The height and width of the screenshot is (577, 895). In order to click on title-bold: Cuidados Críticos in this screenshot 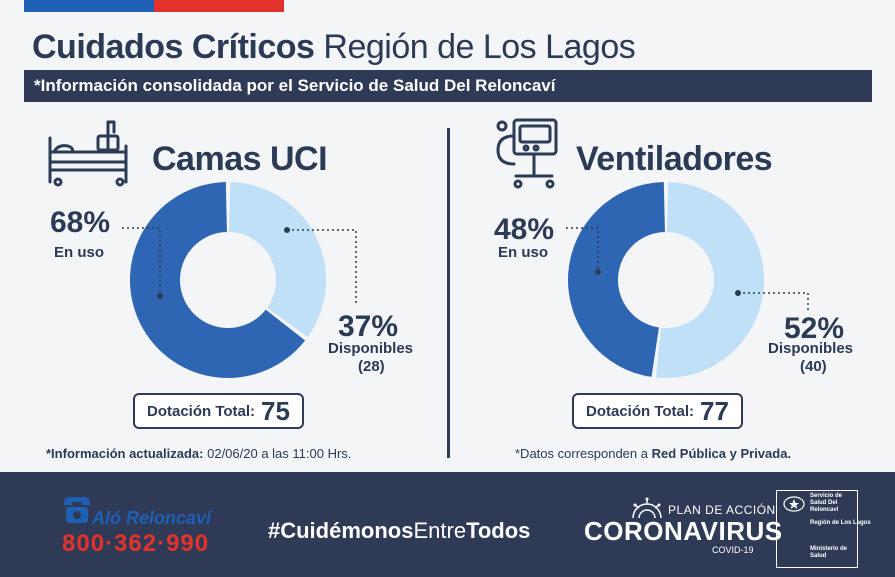, I will do `click(173, 47)`.